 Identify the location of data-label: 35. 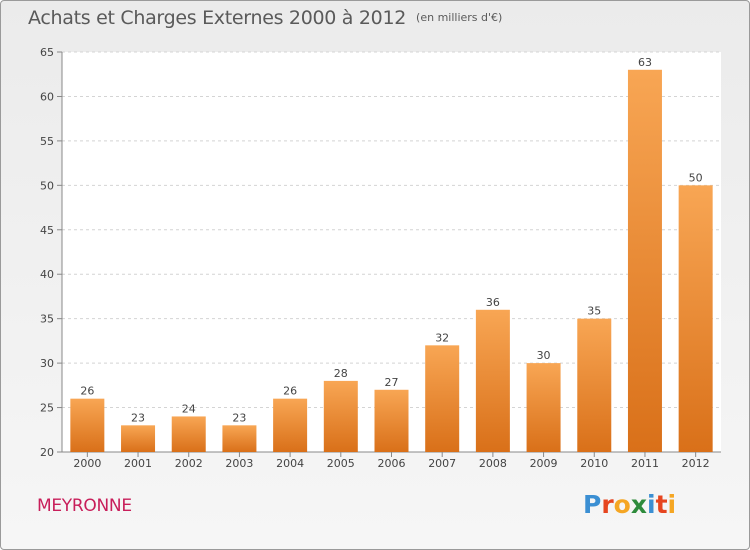
(594, 311).